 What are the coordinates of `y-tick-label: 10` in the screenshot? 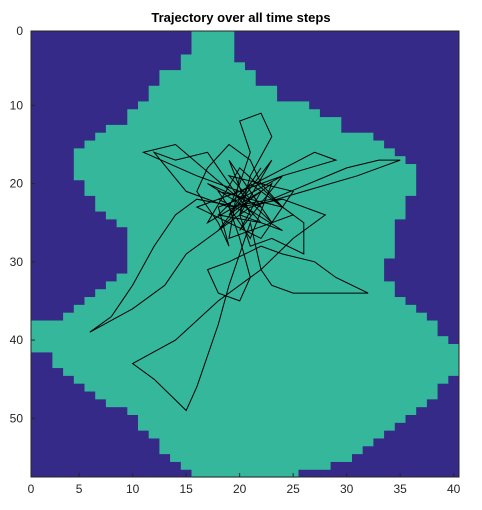 It's located at (17, 105).